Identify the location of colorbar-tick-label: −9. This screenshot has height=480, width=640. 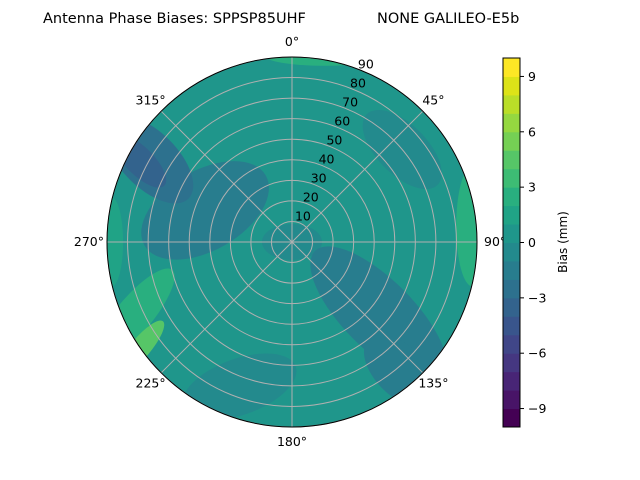
(537, 408).